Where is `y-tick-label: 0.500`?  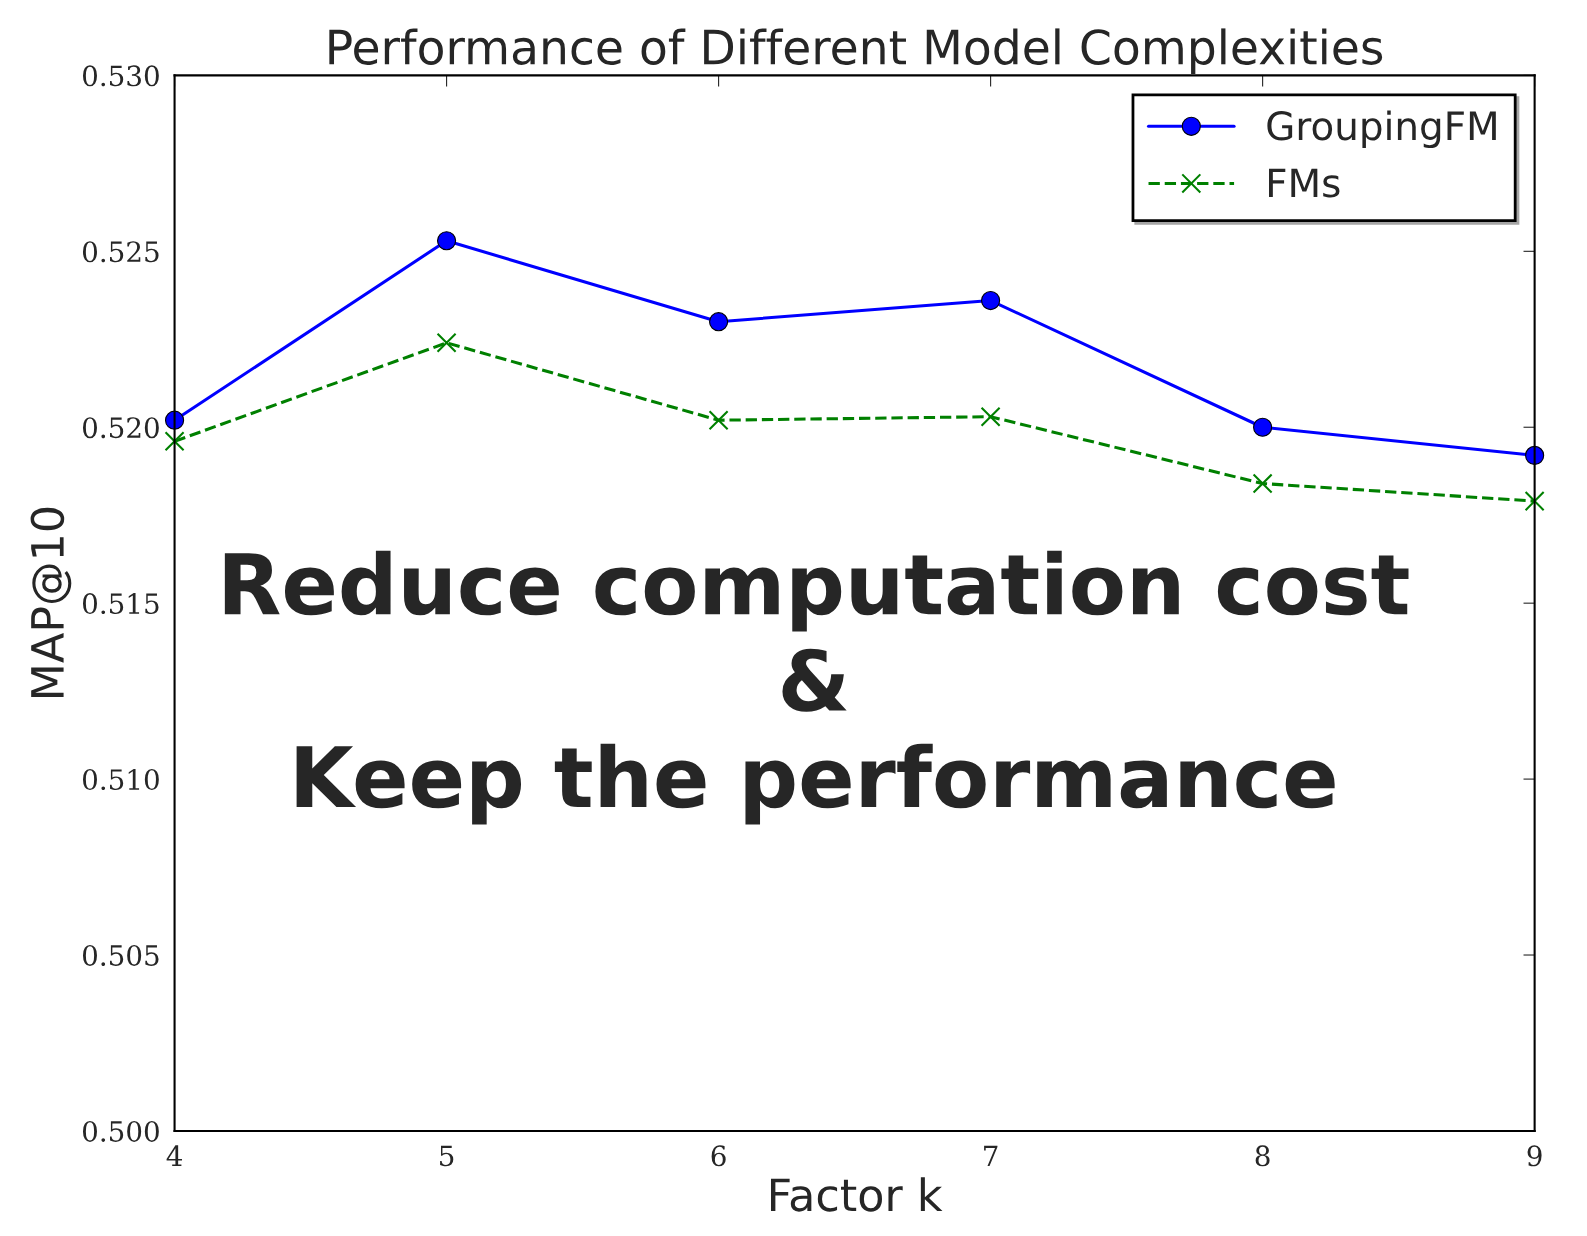 y-tick-label: 0.500 is located at coordinates (120, 1131).